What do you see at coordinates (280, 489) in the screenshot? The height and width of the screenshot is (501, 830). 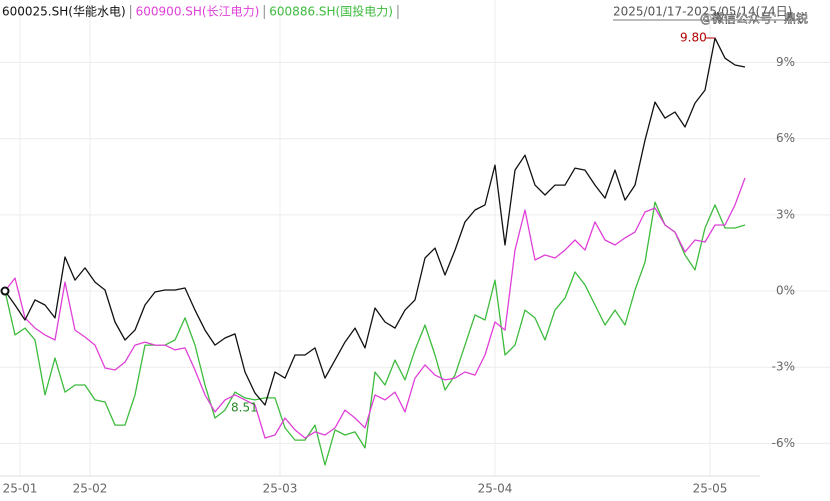 I see `x-tick-label: 25-03` at bounding box center [280, 489].